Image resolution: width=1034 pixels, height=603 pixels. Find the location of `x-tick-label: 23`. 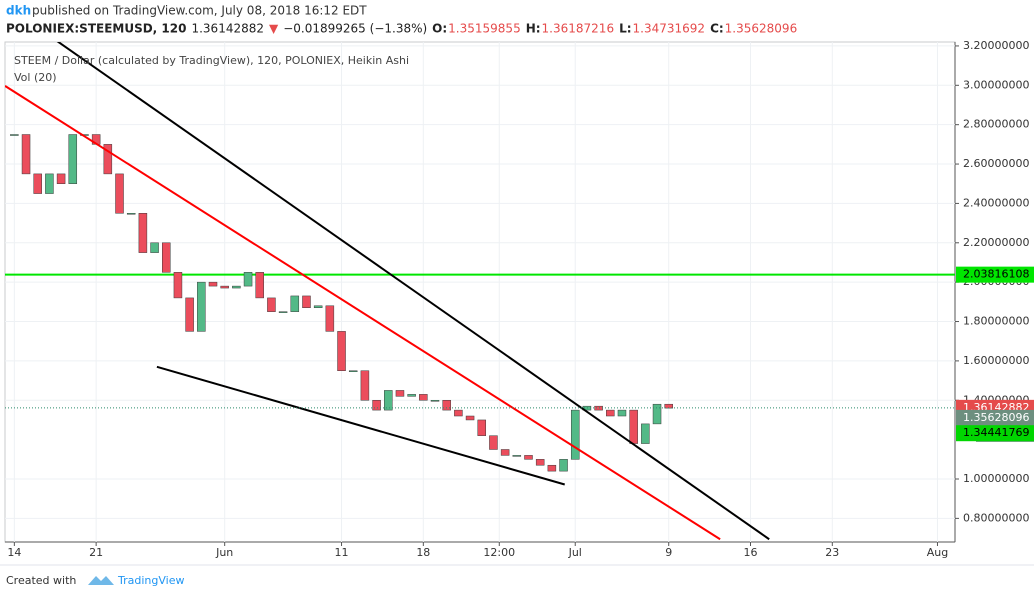

x-tick-label: 23 is located at coordinates (832, 552).